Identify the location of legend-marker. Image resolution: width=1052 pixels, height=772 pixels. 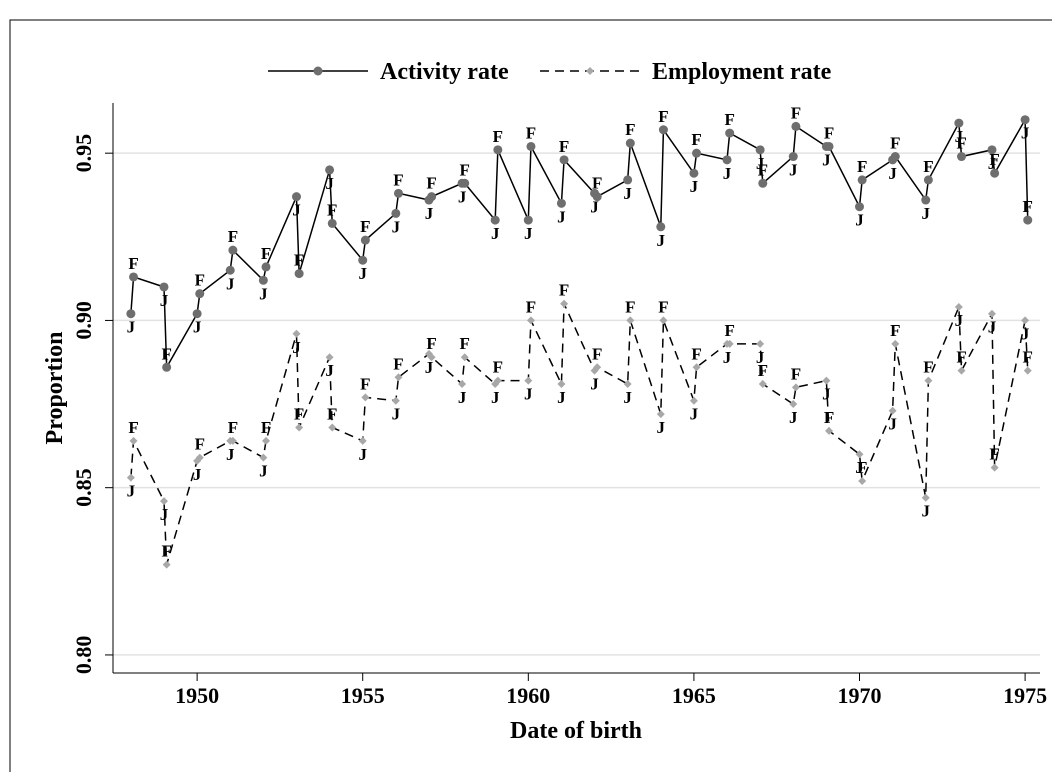
(318, 71).